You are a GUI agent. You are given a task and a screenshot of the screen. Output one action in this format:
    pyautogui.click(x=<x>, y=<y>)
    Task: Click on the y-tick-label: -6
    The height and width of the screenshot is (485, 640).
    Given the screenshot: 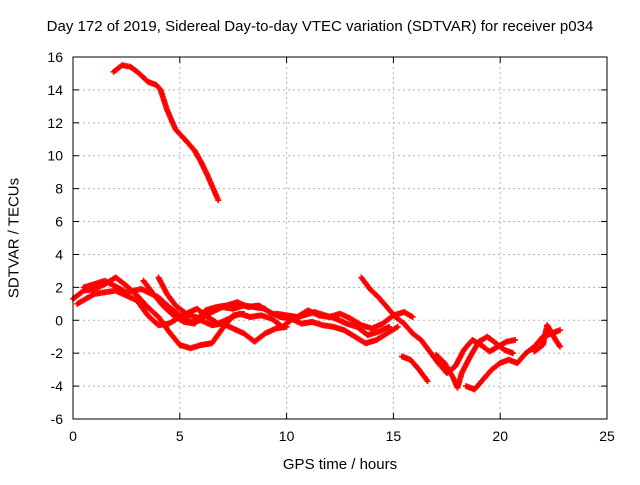 What is the action you would take?
    pyautogui.click(x=57, y=419)
    